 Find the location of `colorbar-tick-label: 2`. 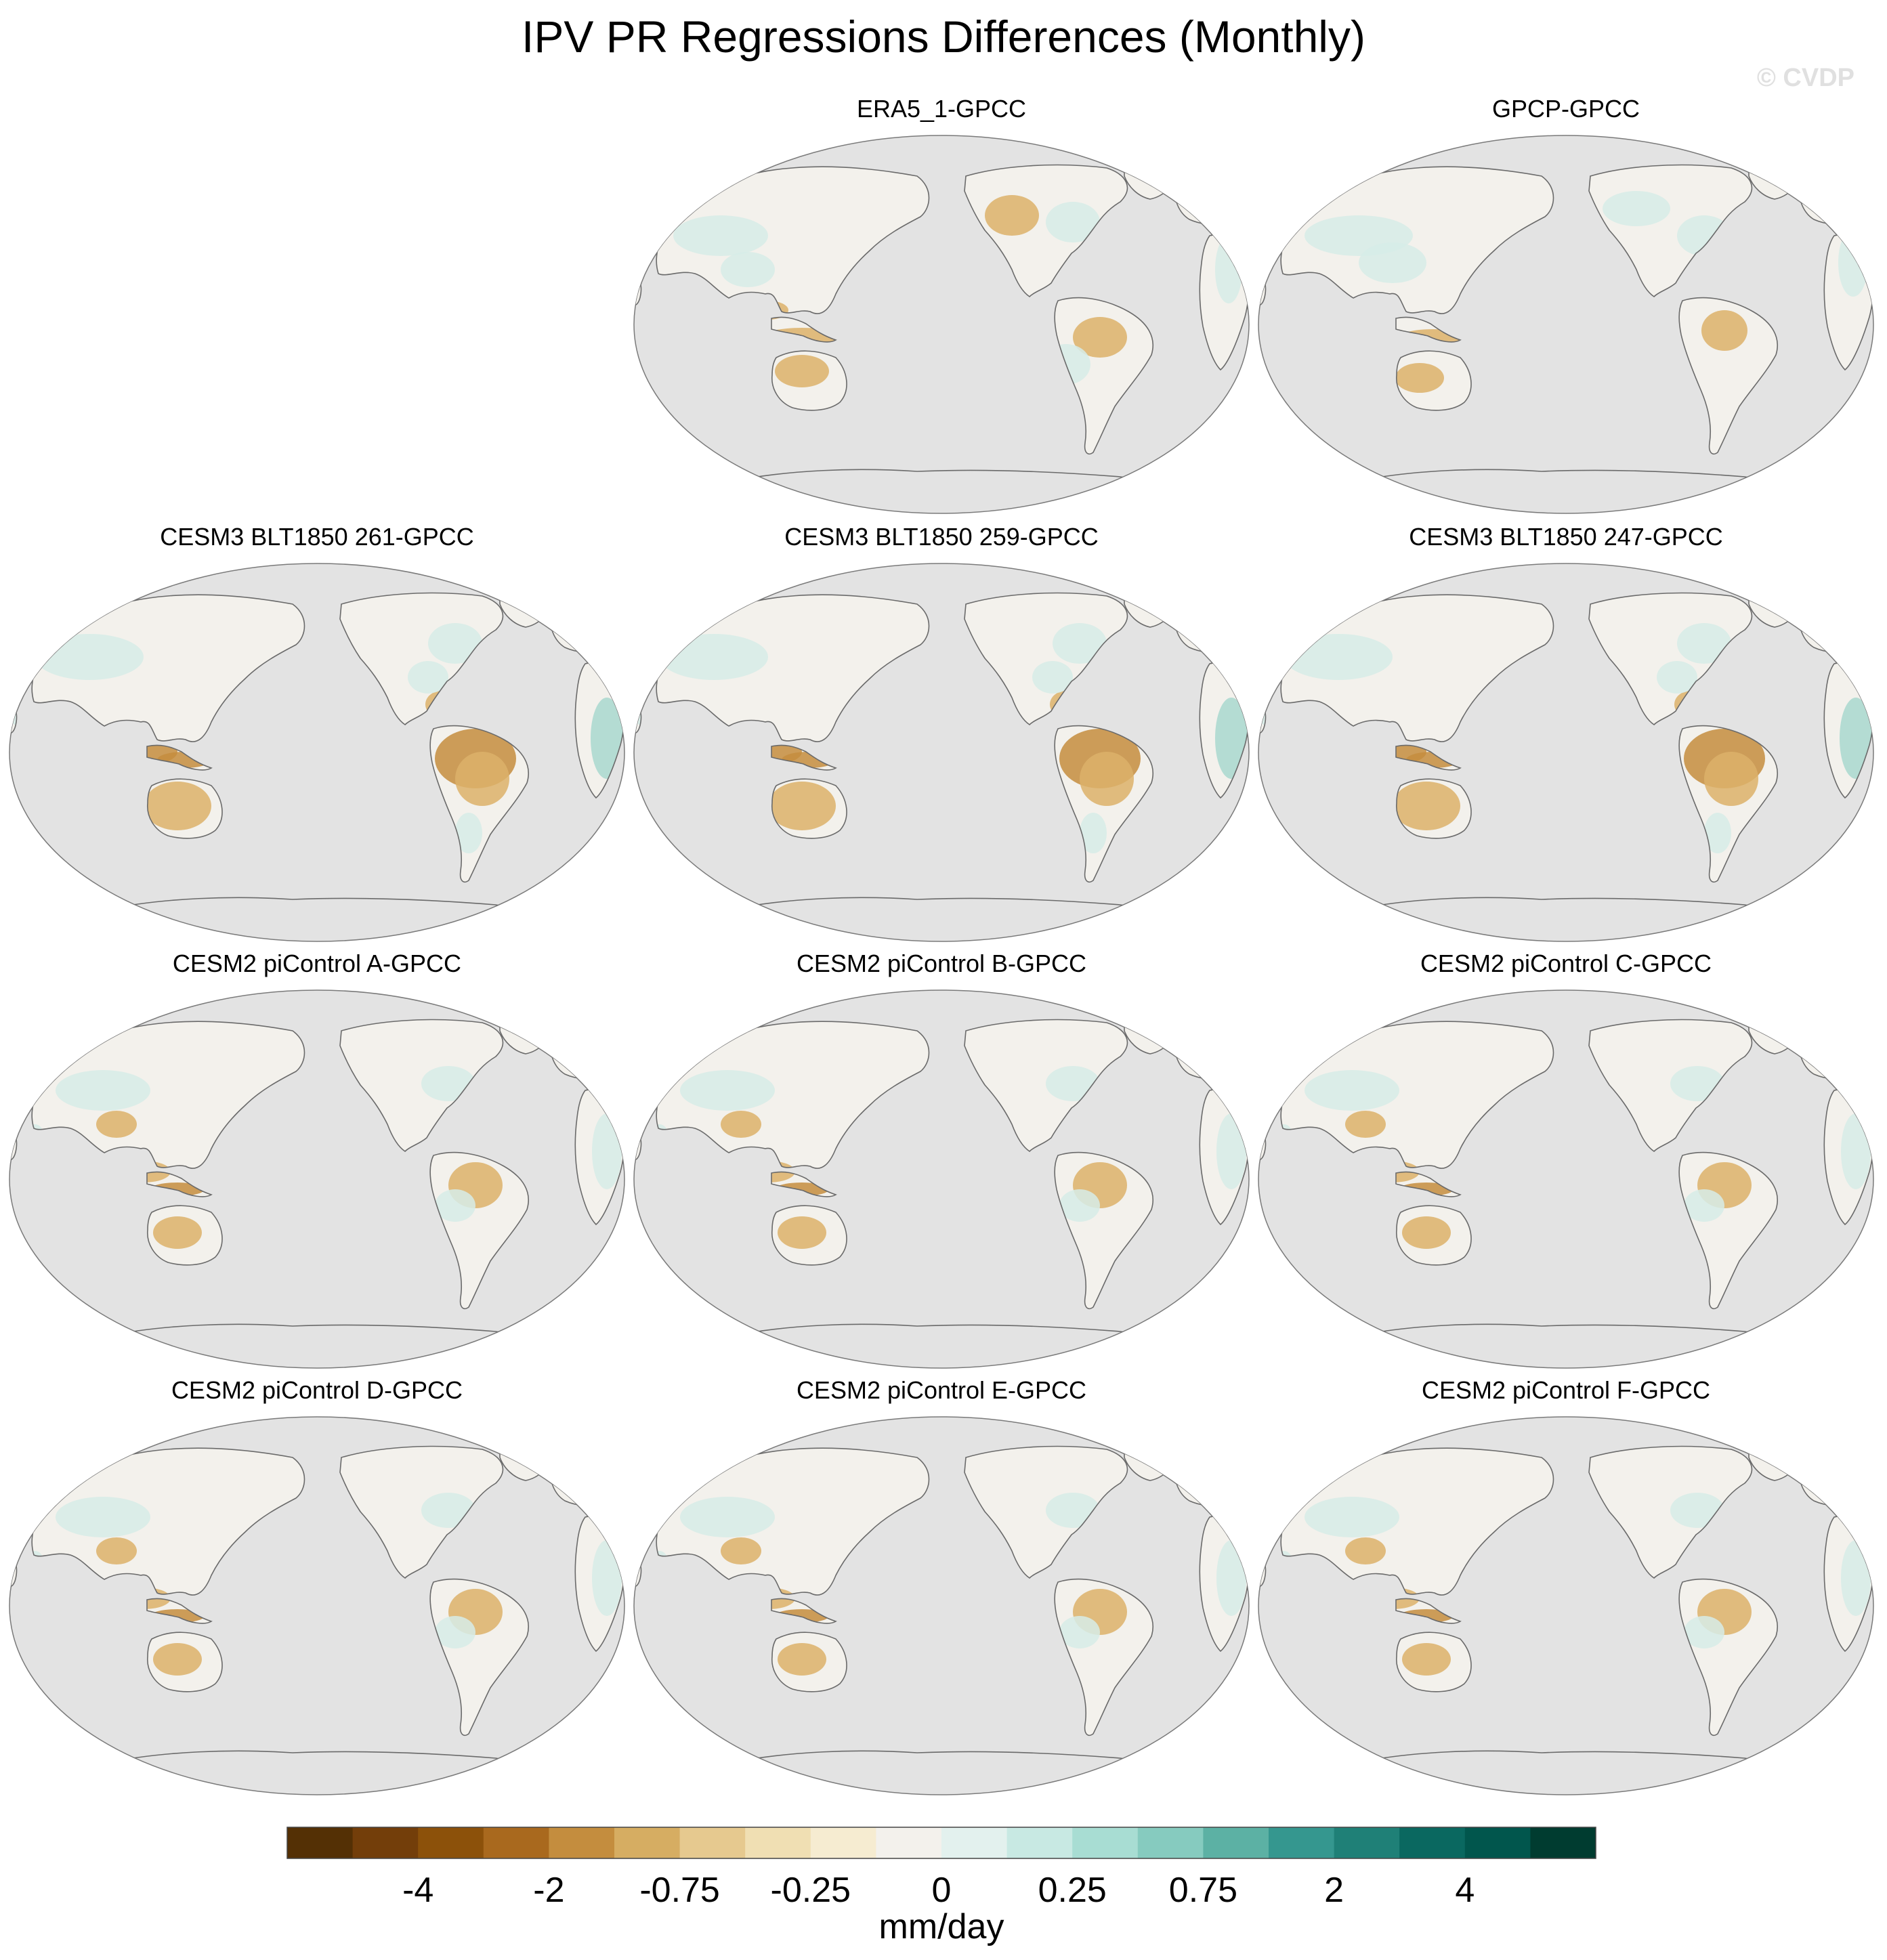

colorbar-tick-label: 2 is located at coordinates (1334, 1890).